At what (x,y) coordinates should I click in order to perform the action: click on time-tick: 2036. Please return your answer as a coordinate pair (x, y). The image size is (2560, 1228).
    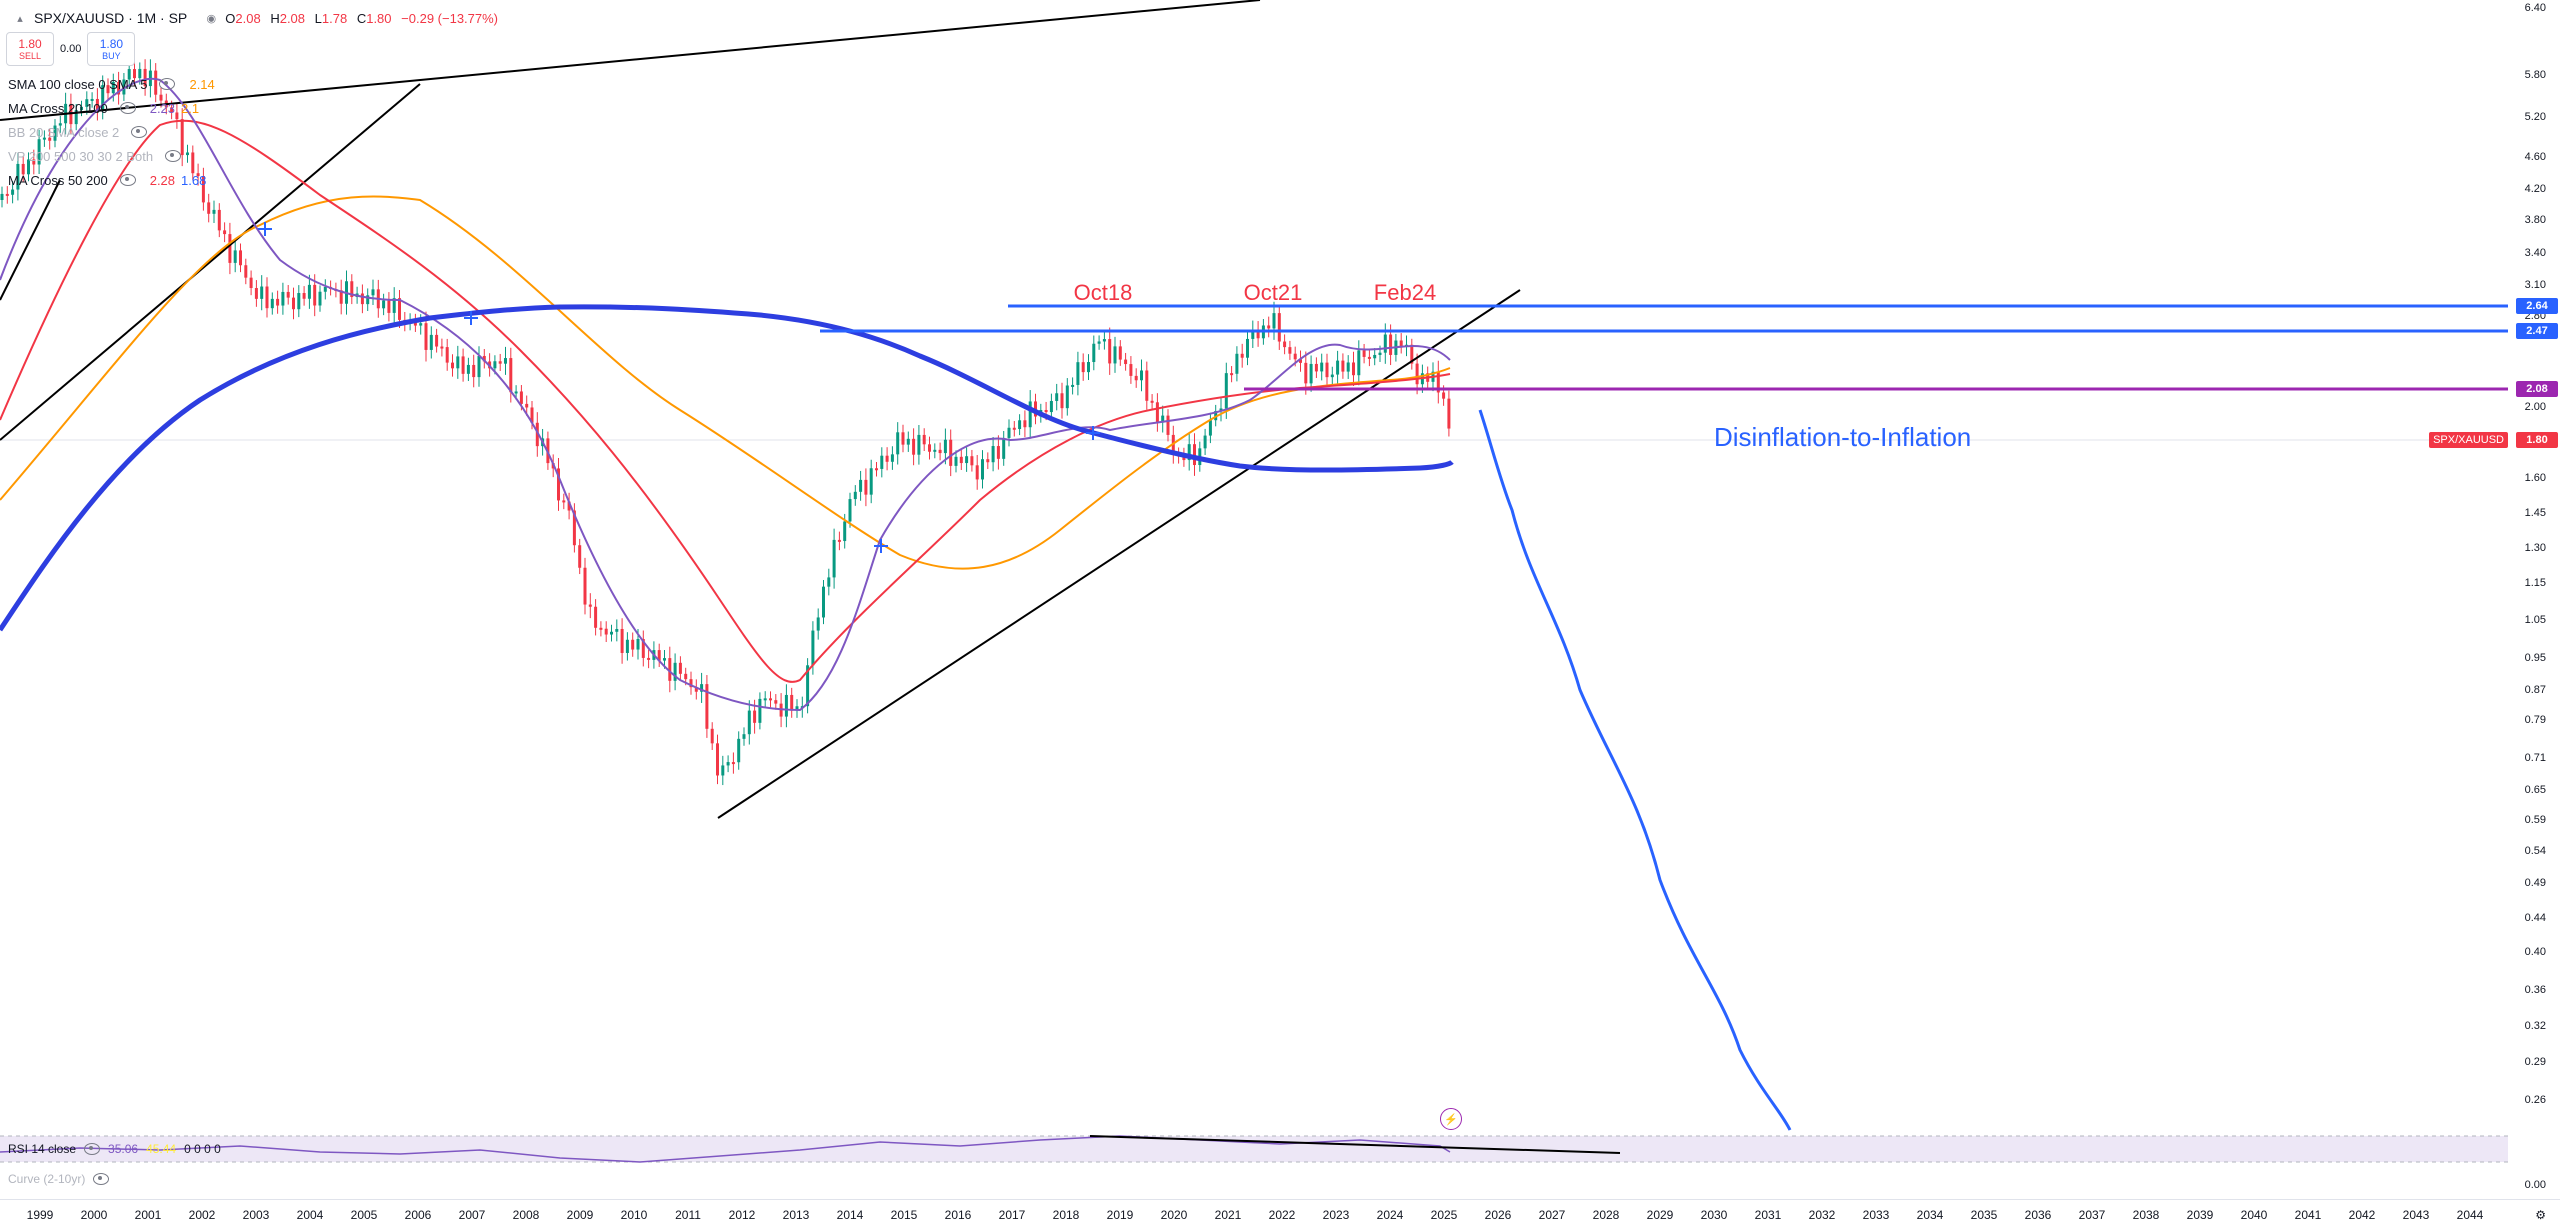
    Looking at the image, I should click on (2038, 1215).